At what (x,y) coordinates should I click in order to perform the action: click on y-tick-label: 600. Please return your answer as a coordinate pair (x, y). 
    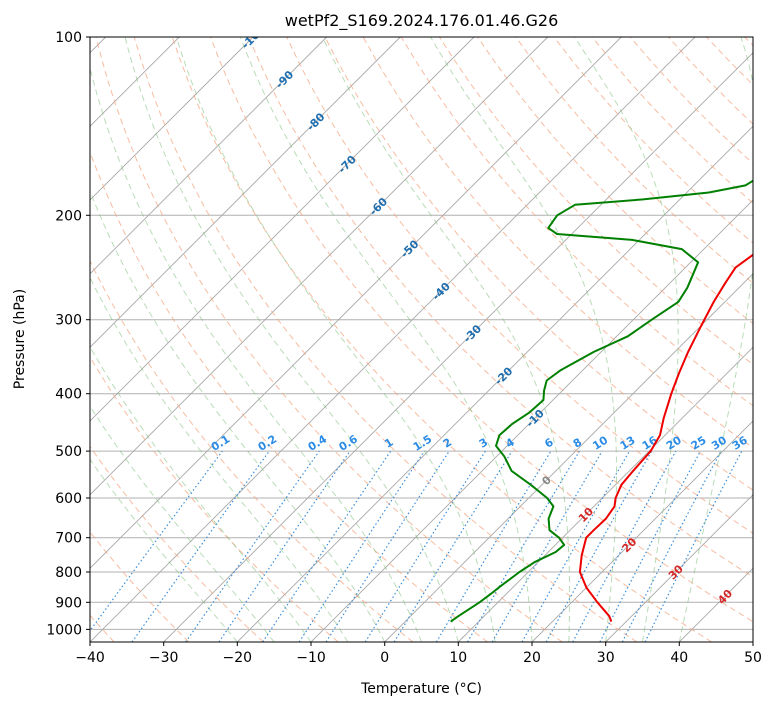
    Looking at the image, I should click on (68, 499).